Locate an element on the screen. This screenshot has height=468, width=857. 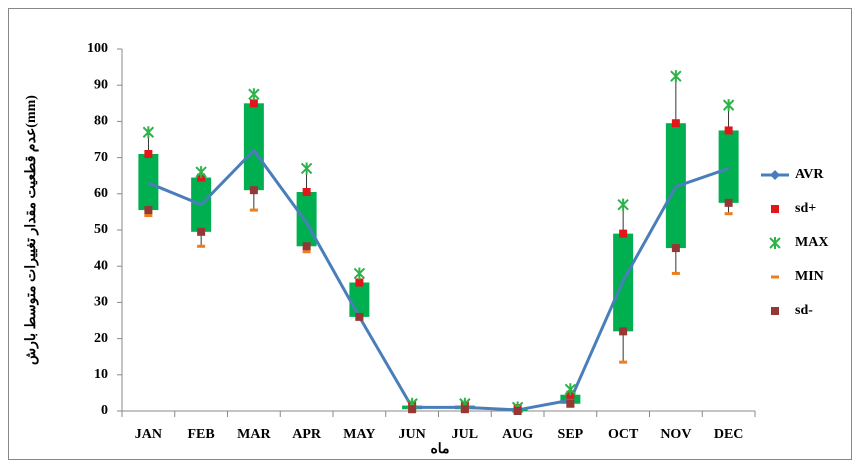
legend-label: MAX is located at coordinates (811, 242).